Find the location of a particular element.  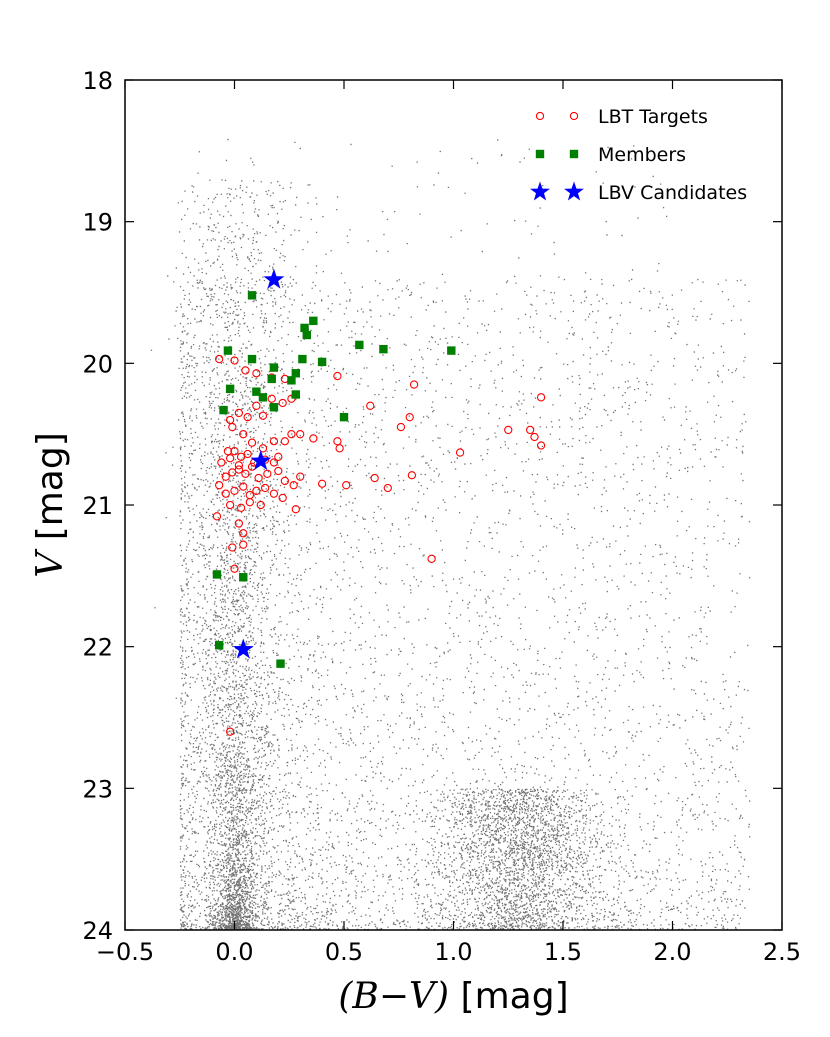

y-axis-label-prefix: V is located at coordinates (50, 563).